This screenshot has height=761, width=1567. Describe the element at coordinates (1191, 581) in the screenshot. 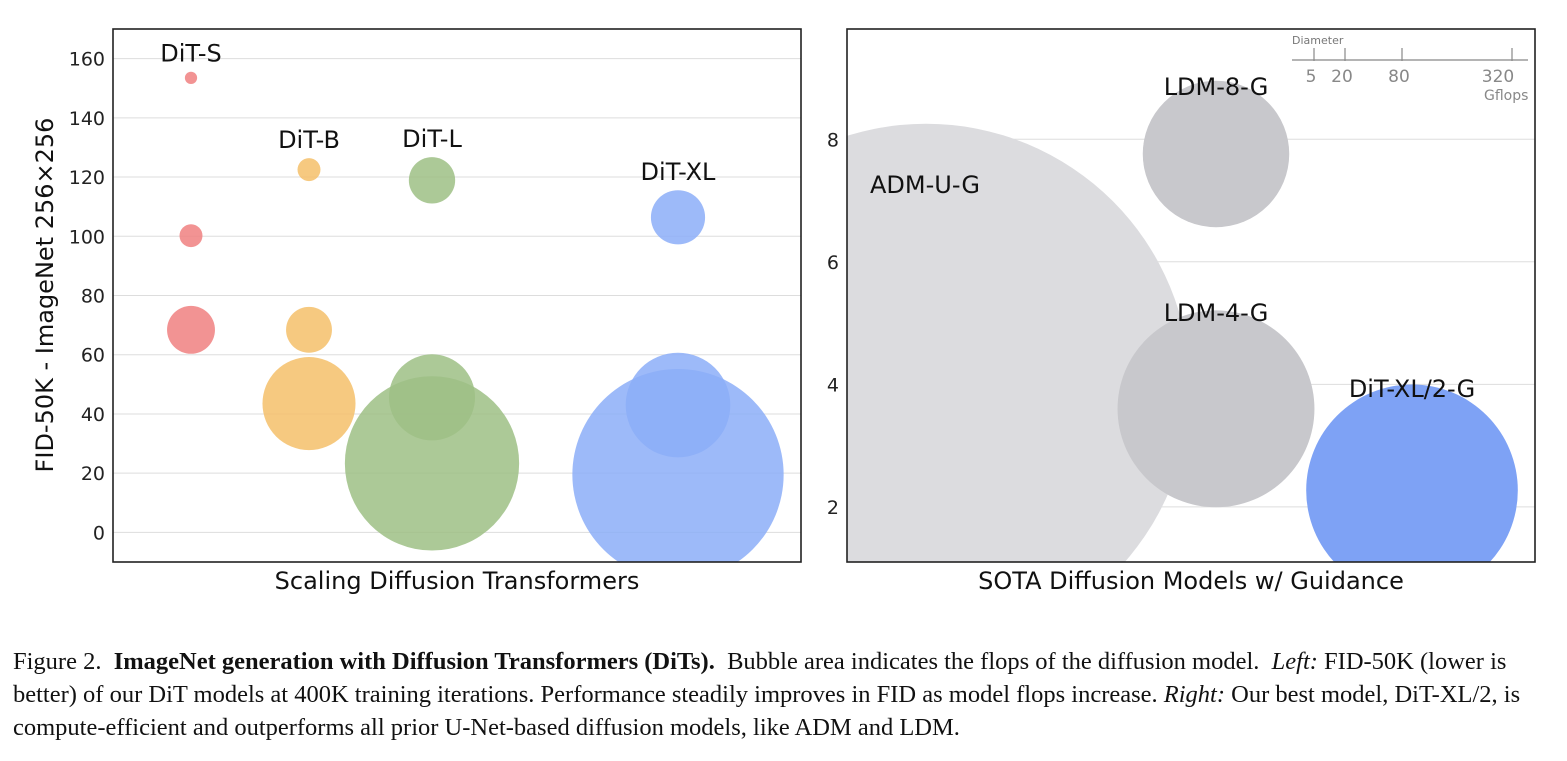

I see `right-x-axis-label: SOTA Diffusion Models w/ Guidance` at that location.